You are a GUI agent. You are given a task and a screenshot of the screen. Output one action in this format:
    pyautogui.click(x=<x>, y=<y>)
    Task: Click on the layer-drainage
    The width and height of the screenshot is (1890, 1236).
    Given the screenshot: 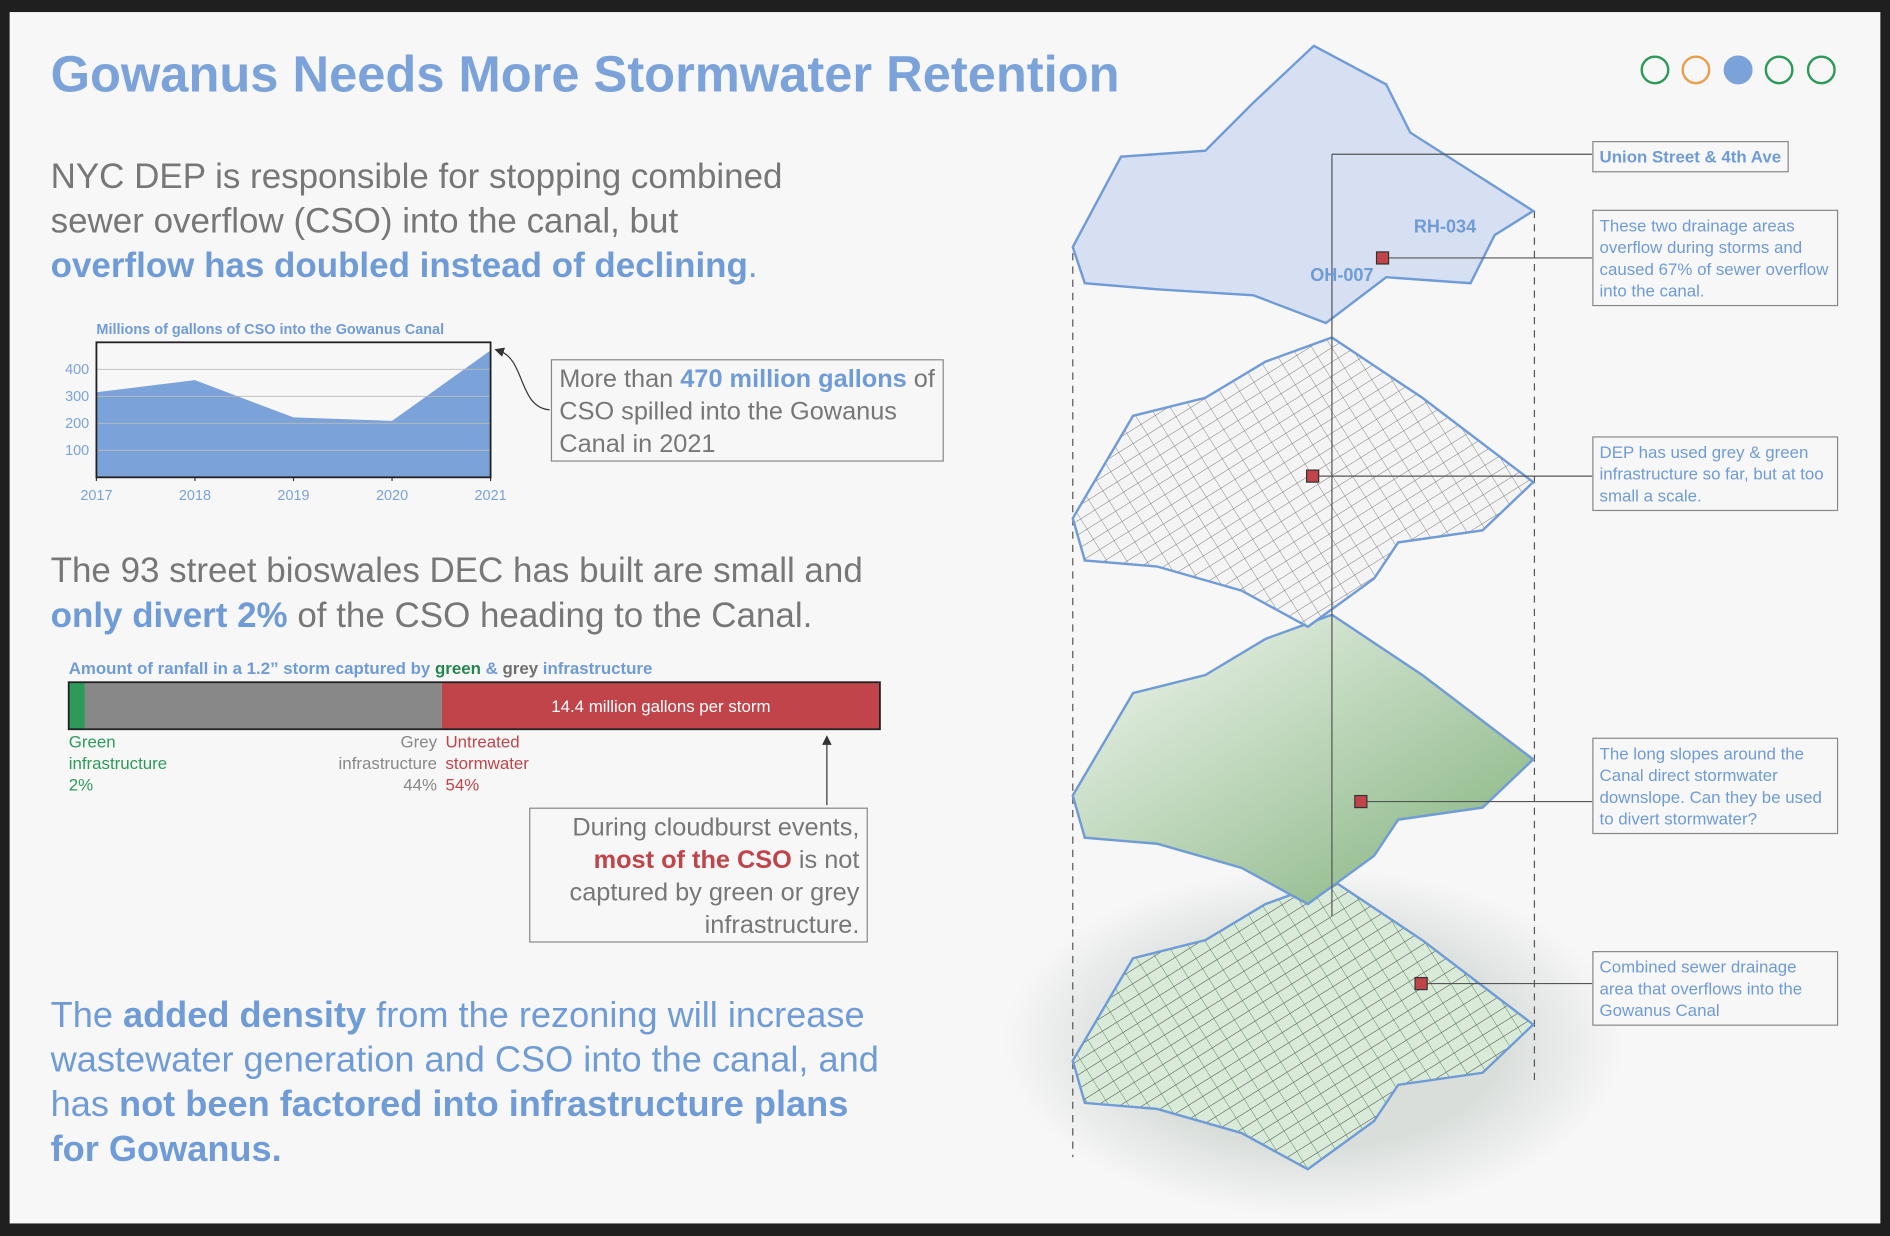 What is the action you would take?
    pyautogui.click(x=1303, y=1024)
    